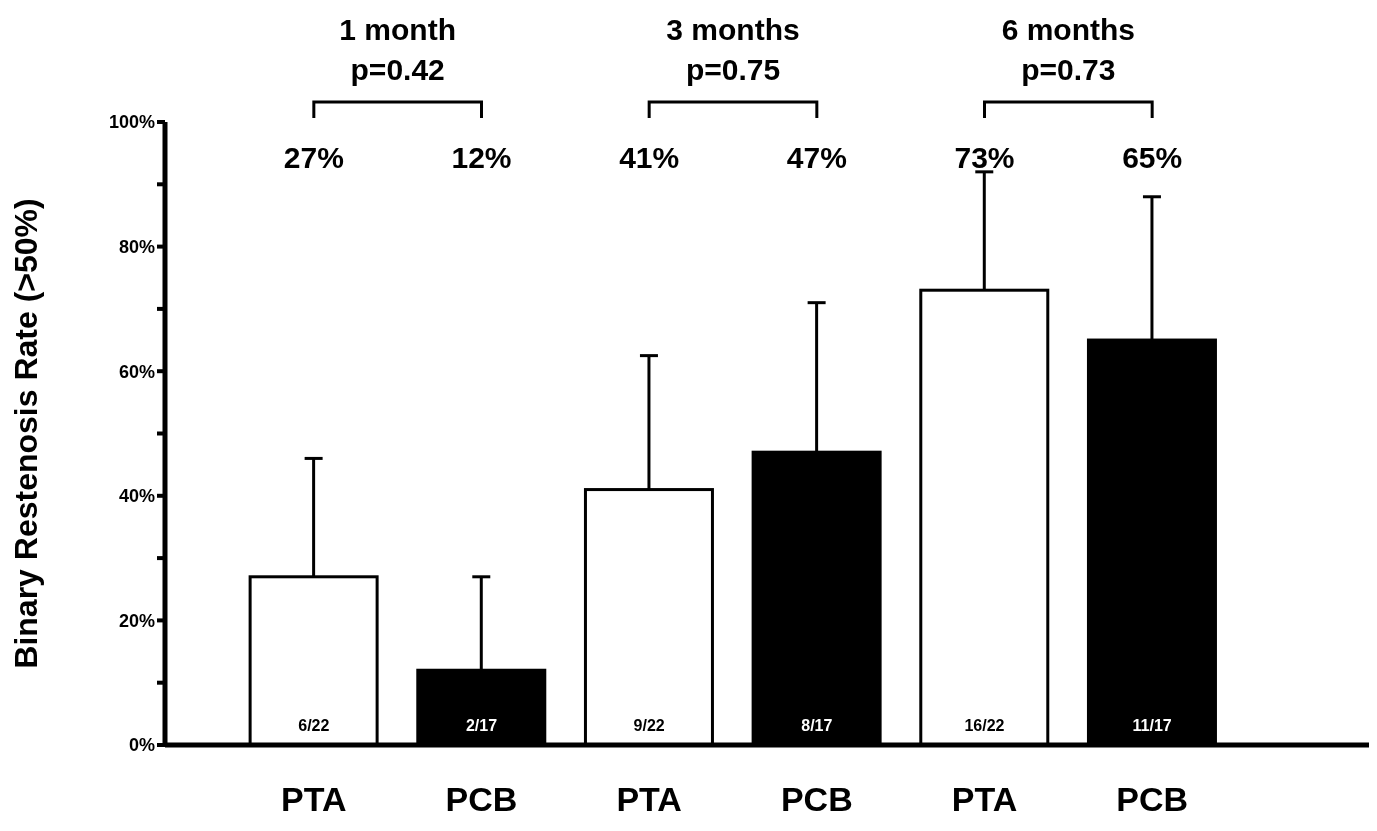  I want to click on text: 3 months, so click(733, 29).